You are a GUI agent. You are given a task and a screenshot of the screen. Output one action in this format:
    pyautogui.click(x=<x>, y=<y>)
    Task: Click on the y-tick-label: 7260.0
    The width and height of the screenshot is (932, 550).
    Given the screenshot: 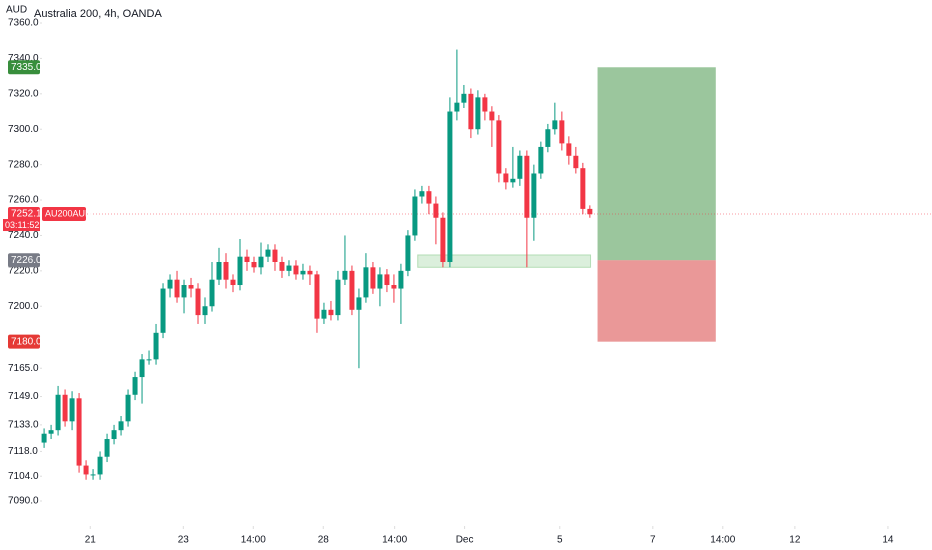 What is the action you would take?
    pyautogui.click(x=23, y=200)
    